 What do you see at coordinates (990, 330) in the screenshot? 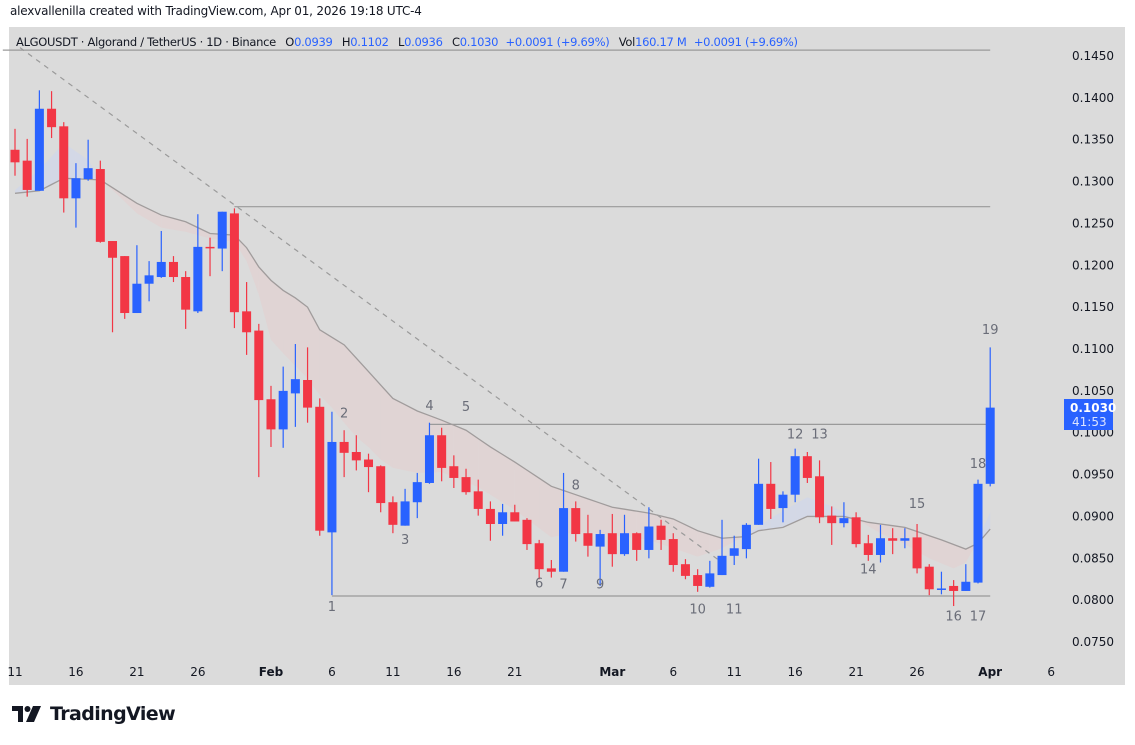
I see `wave-label: 19` at bounding box center [990, 330].